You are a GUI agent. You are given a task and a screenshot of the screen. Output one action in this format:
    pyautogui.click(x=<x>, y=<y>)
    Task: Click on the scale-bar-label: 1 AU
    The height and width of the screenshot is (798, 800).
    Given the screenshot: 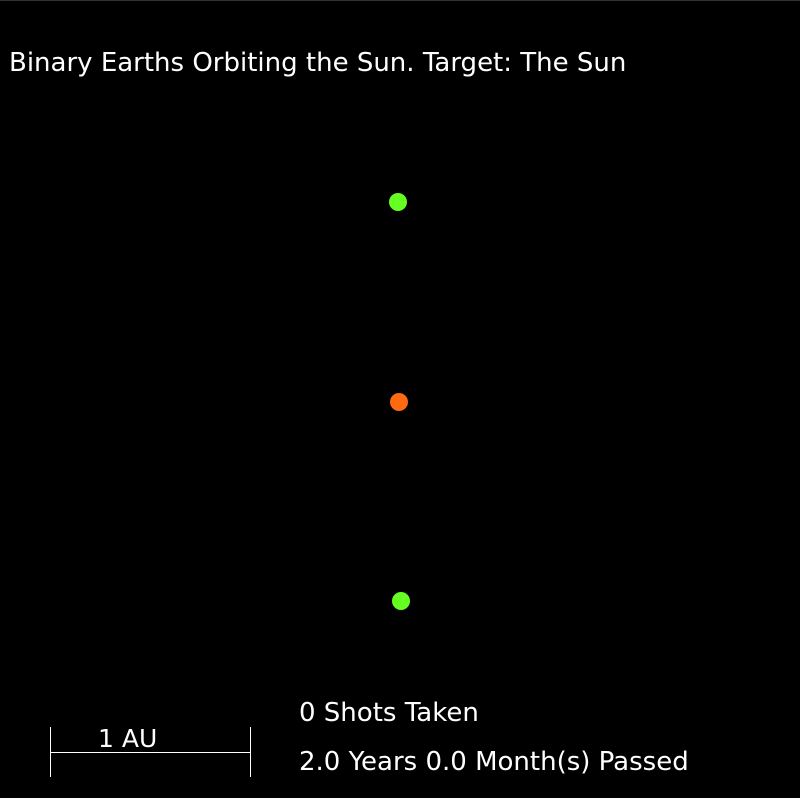 What is the action you would take?
    pyautogui.click(x=128, y=738)
    